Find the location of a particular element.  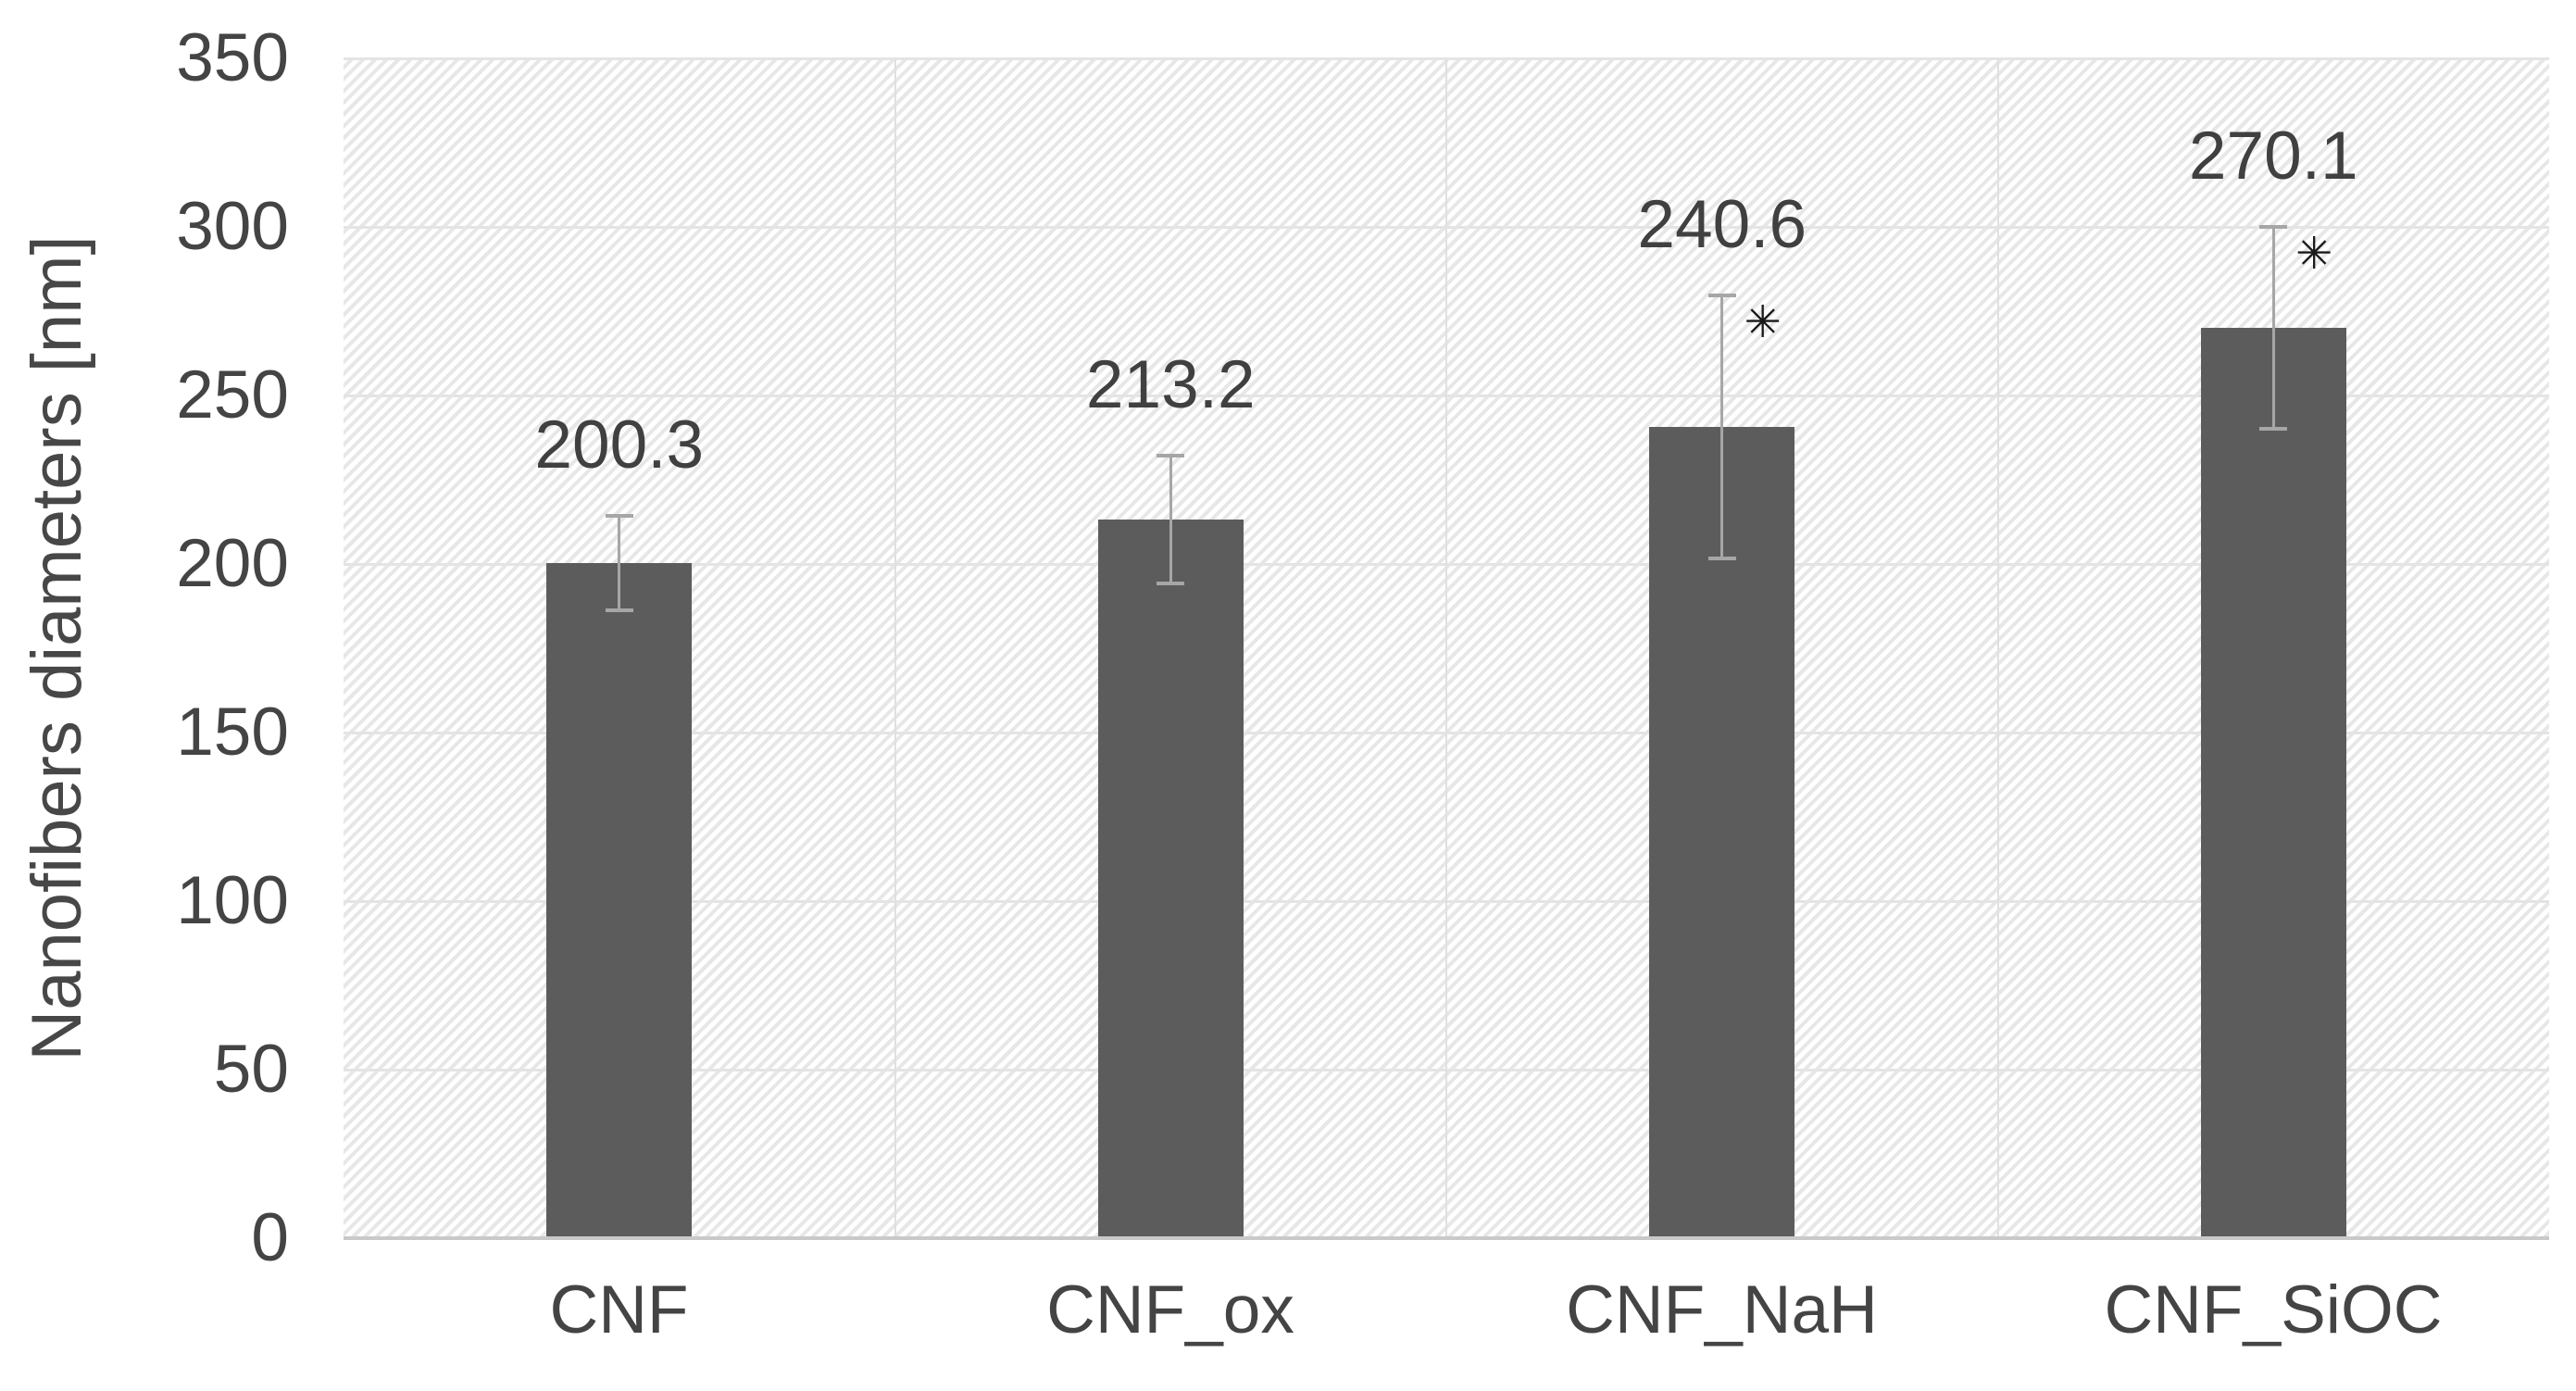

y-tick-label-350: 350 is located at coordinates (232, 57).